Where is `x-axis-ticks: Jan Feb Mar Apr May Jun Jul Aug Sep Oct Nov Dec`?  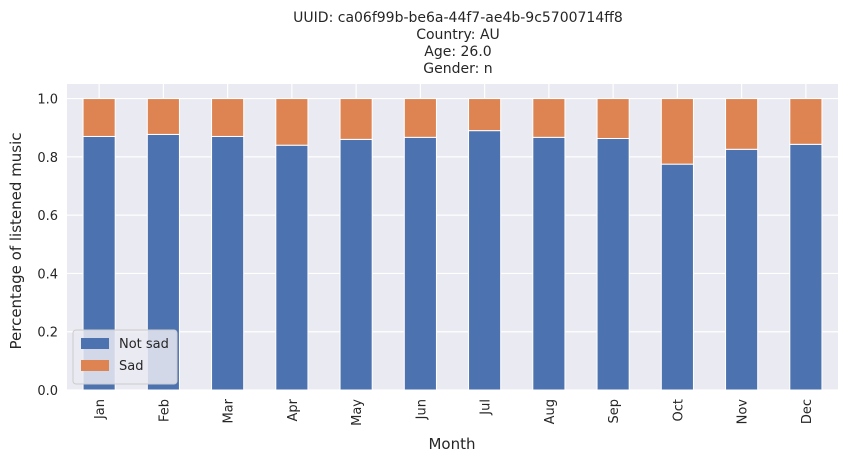 x-axis-ticks: Jan Feb Mar Apr May Jun Jul Aug Sep Oct Nov Dec is located at coordinates (454, 412).